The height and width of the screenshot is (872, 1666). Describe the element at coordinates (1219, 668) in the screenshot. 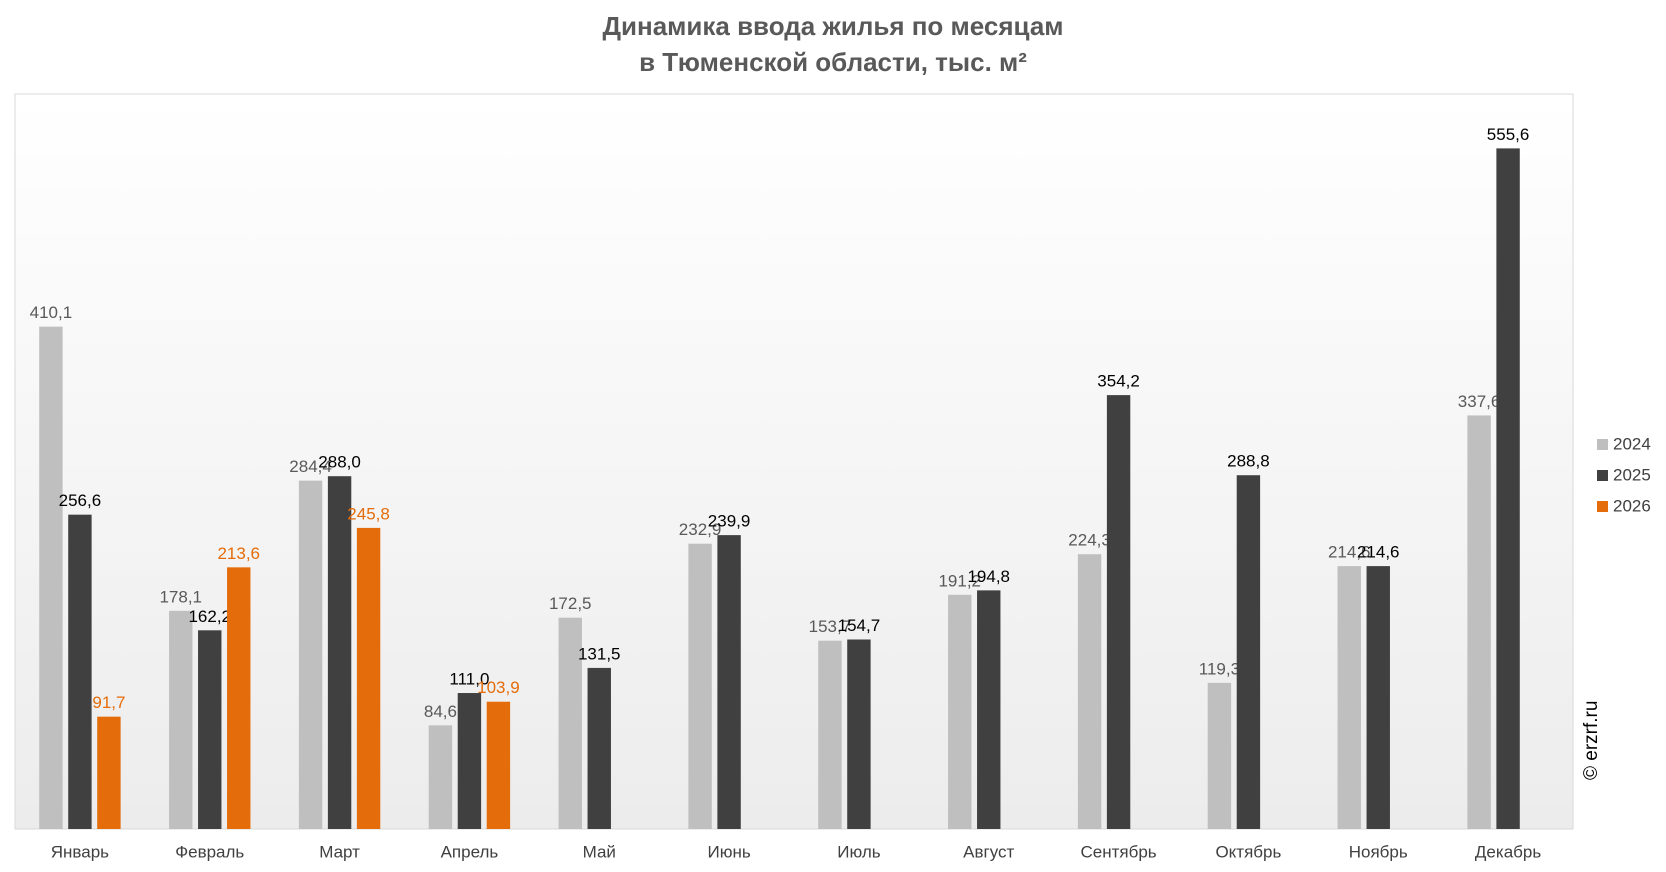

I see `value-label: 119,3` at that location.